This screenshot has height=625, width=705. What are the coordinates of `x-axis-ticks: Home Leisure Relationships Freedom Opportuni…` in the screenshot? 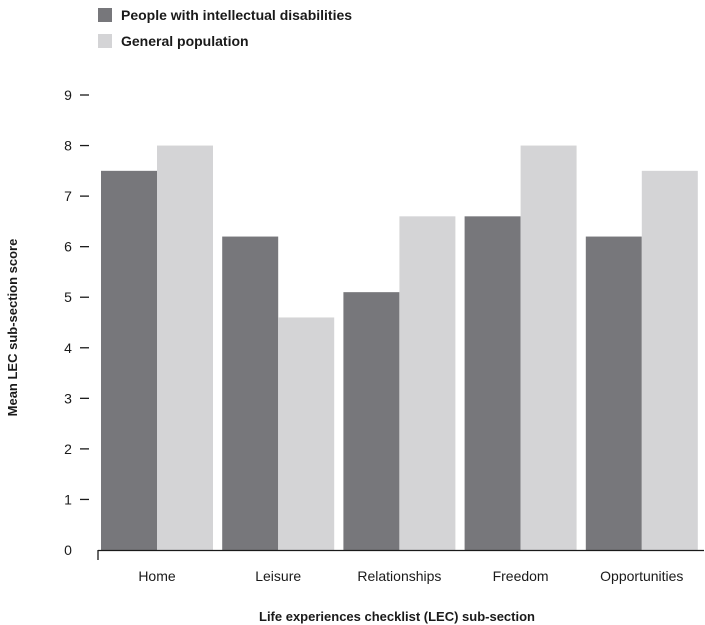 It's located at (390, 567).